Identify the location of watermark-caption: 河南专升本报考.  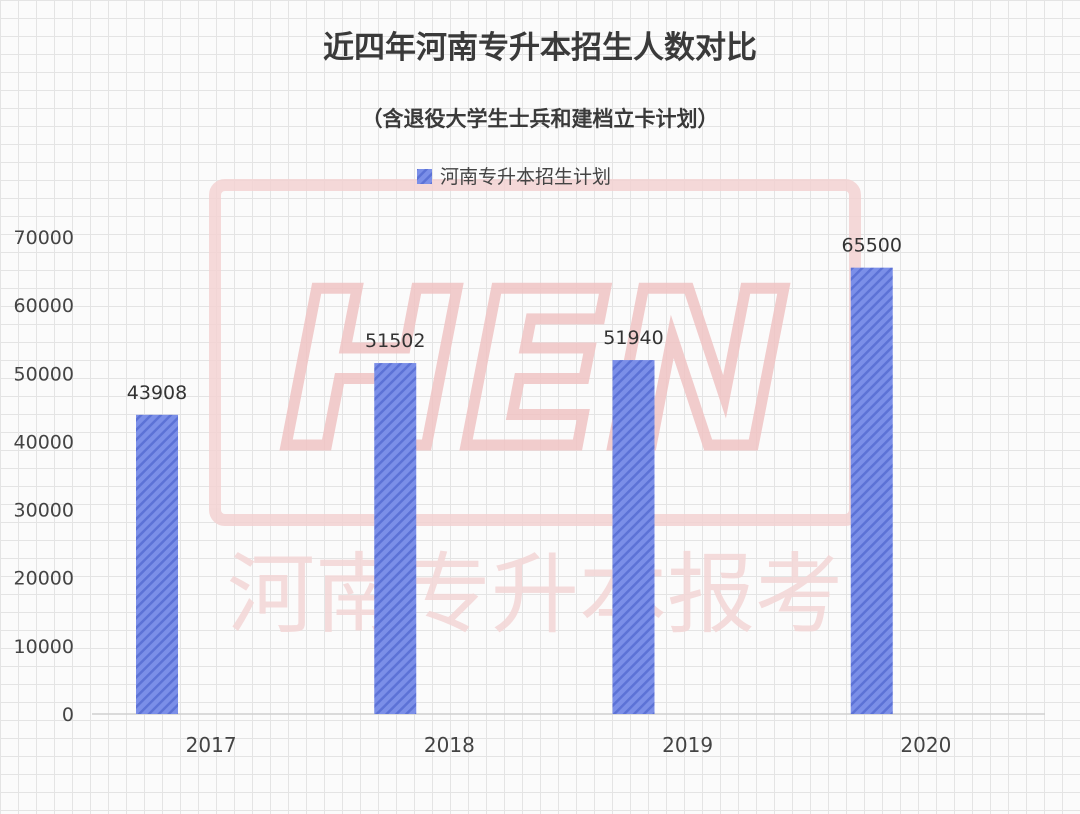
(535, 594).